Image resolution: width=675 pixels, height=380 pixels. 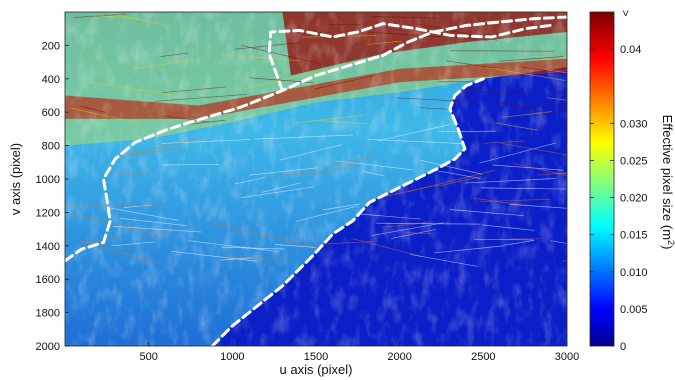 I want to click on x-tick-label: 1500, so click(x=316, y=357).